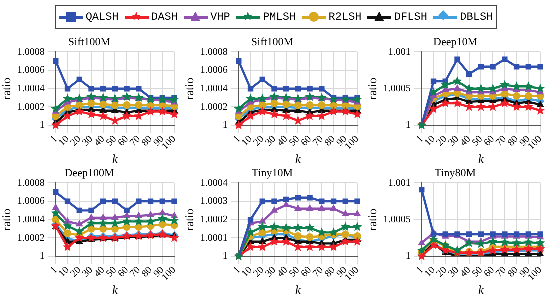 Image resolution: width=550 pixels, height=298 pixels. Describe the element at coordinates (345, 17) in the screenshot. I see `legend-label: R2LSH` at that location.